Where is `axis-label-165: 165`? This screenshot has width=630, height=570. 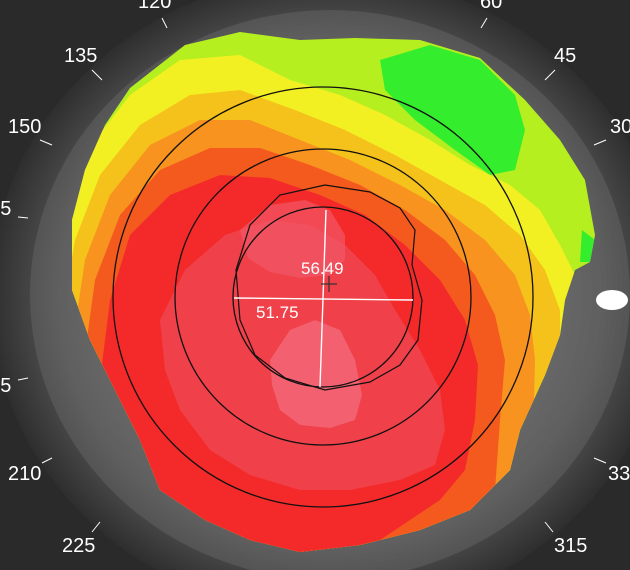
axis-label-165: 165 is located at coordinates (5, 209).